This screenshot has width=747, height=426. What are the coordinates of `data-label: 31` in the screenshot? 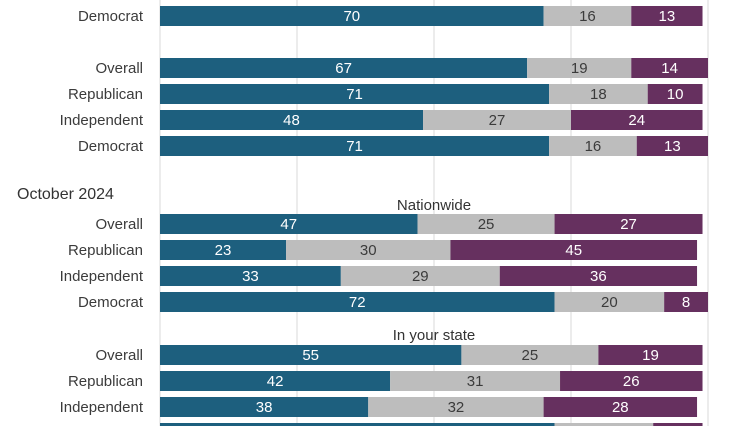 It's located at (475, 381).